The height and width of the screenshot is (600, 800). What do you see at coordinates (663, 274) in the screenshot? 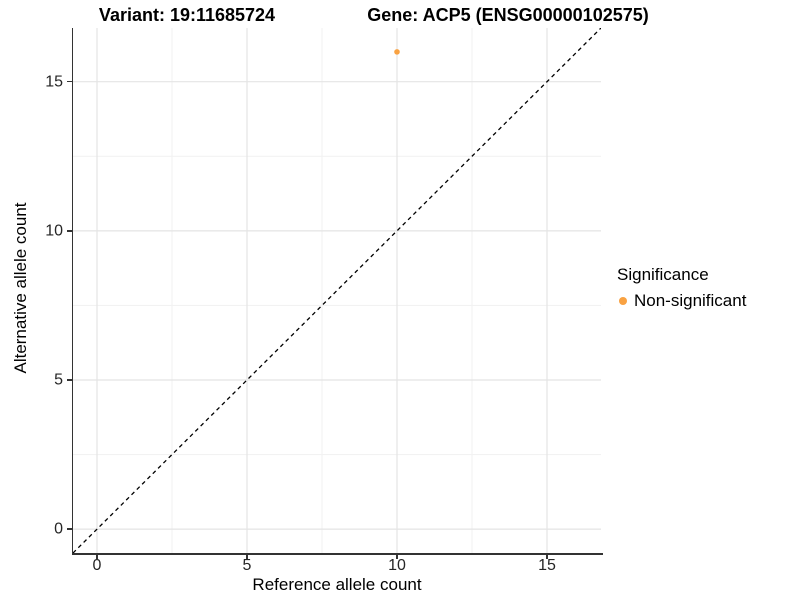
I see `legend-title: Significance` at bounding box center [663, 274].